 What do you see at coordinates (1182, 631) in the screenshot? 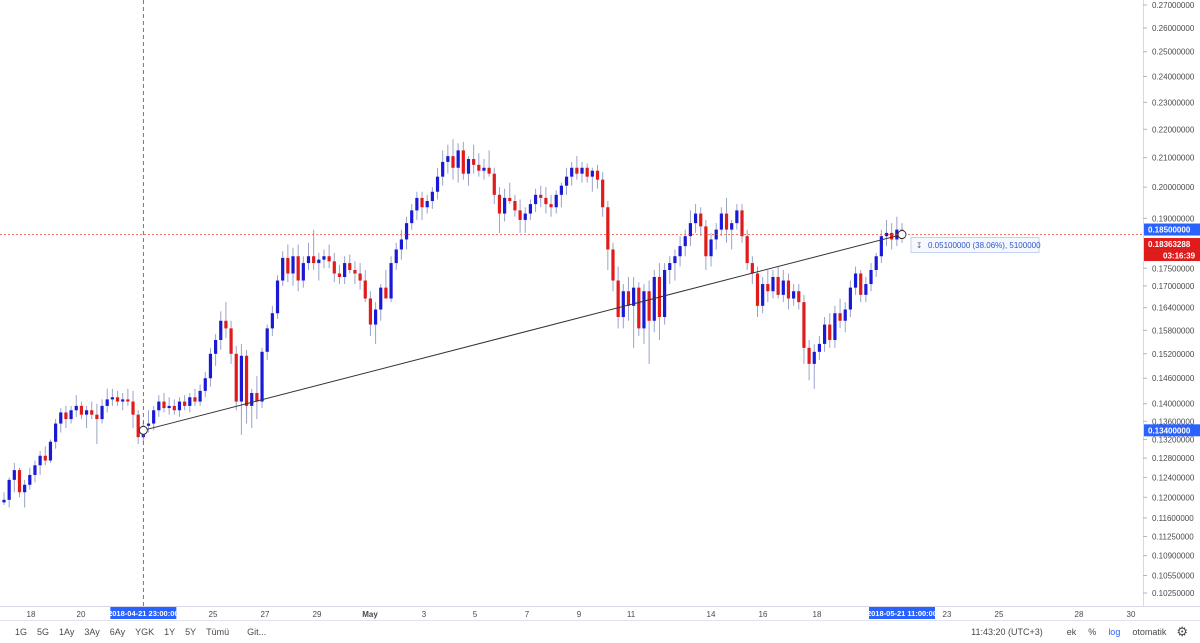
I see `gear-icon: ⚙` at bounding box center [1182, 631].